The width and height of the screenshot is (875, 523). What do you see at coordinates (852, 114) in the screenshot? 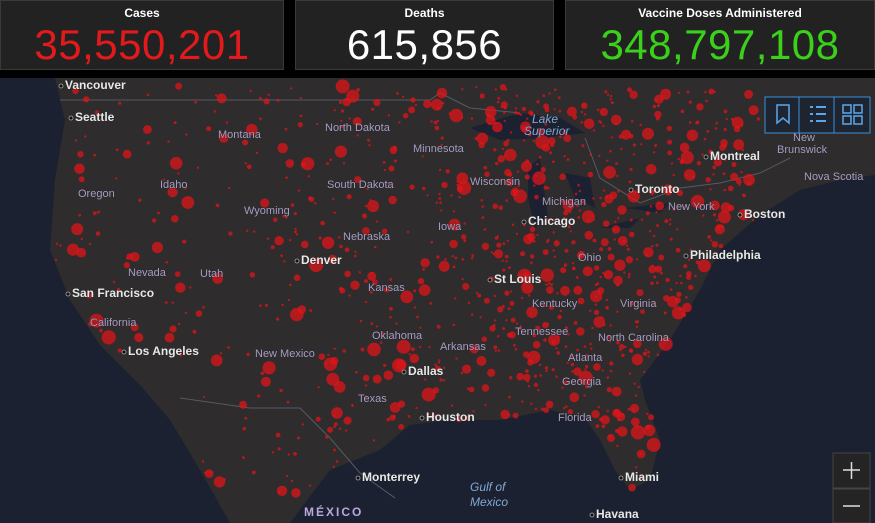
I see `basemap-button` at bounding box center [852, 114].